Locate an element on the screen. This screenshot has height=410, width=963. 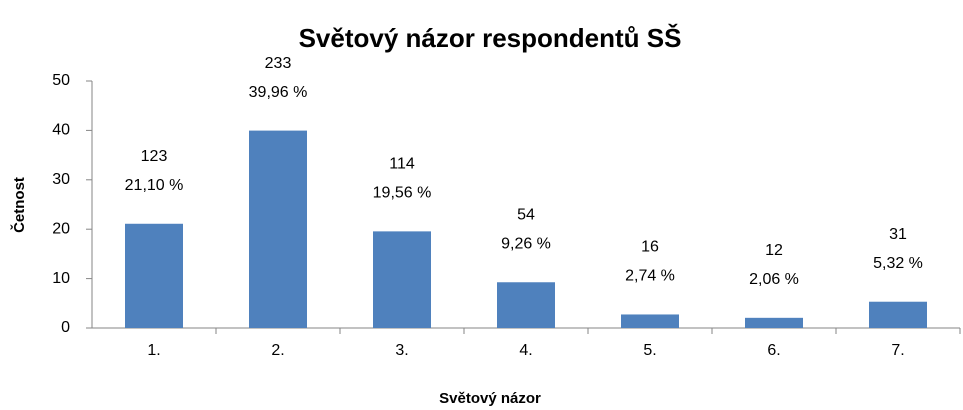
count-label: 54 is located at coordinates (526, 214).